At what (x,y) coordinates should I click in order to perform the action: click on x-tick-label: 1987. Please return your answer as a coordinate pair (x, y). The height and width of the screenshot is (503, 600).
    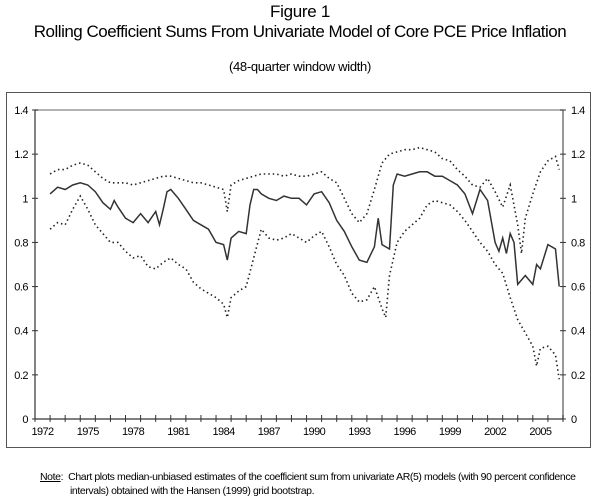
    Looking at the image, I should click on (269, 432).